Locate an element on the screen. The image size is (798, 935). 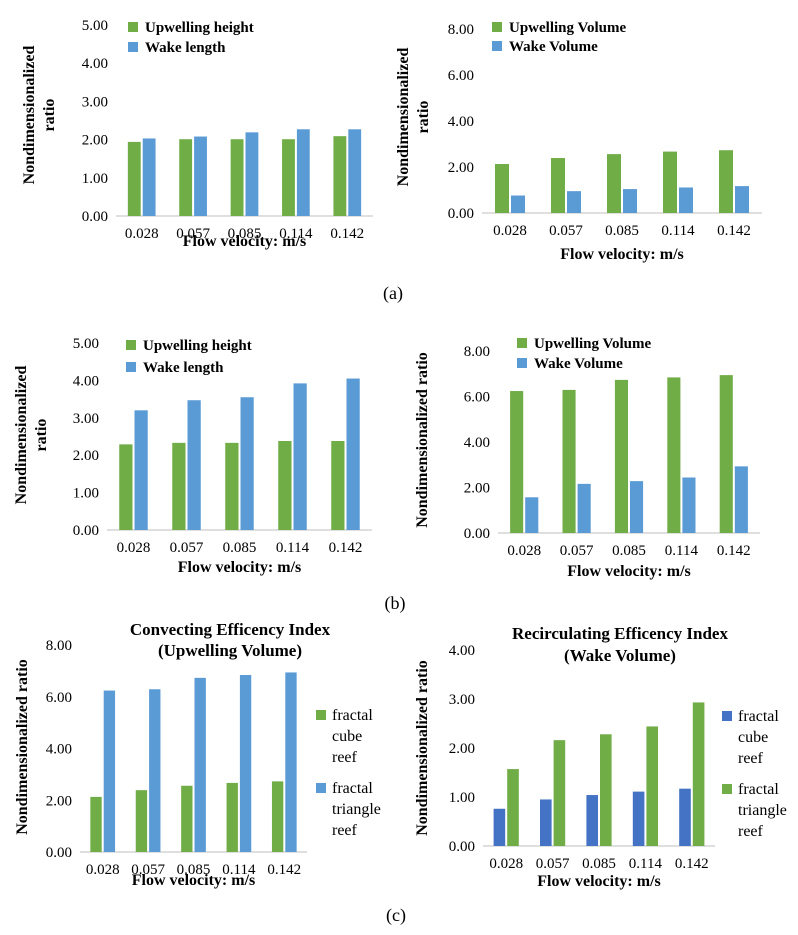
bar-wake-length-0.057 is located at coordinates (200, 176).